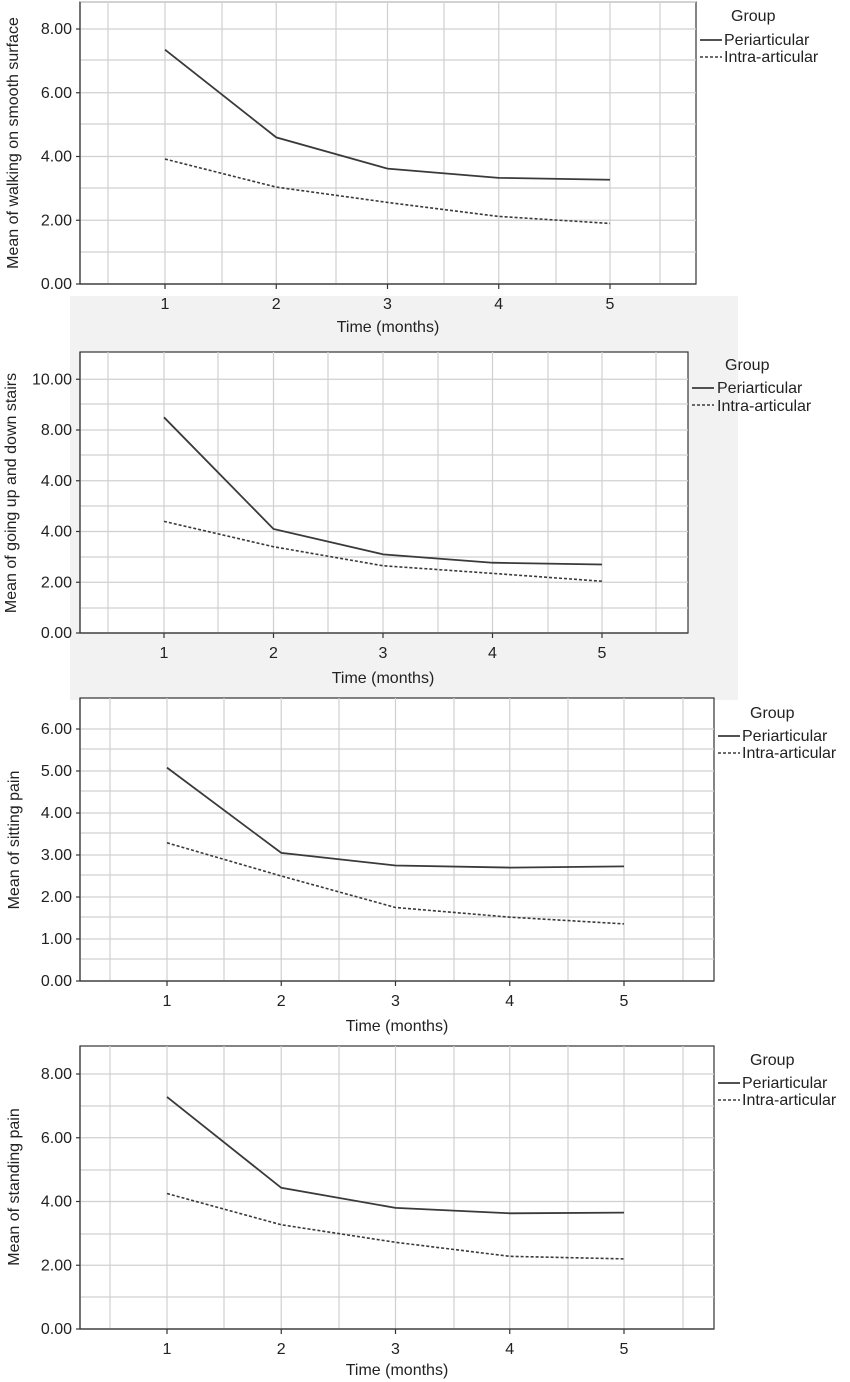 The width and height of the screenshot is (850, 1382). What do you see at coordinates (52, 379) in the screenshot?
I see `y-tick-label: 10.00` at bounding box center [52, 379].